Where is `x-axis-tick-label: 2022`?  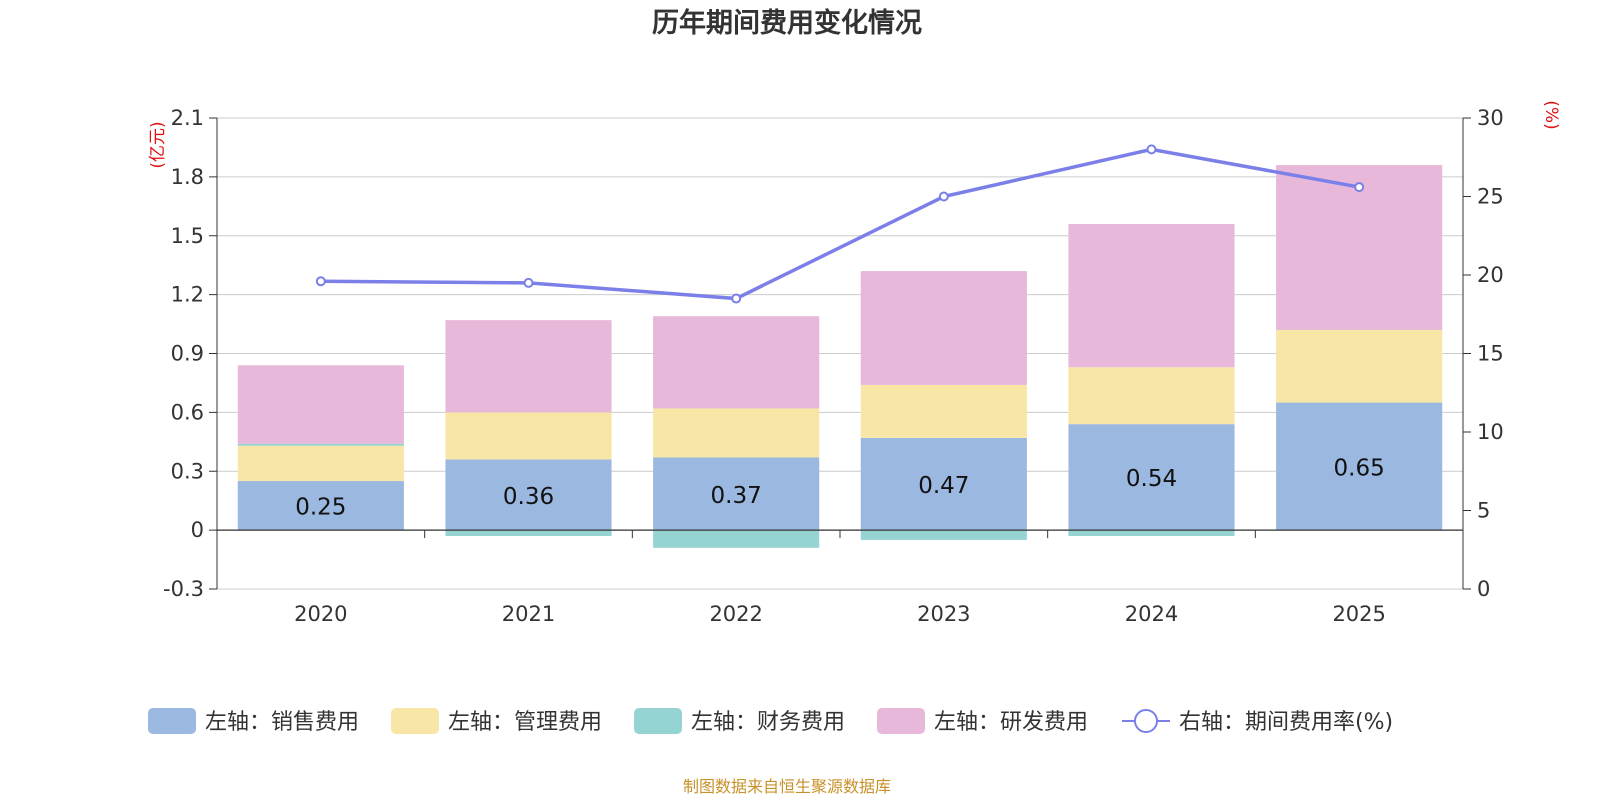
x-axis-tick-label: 2022 is located at coordinates (735, 614).